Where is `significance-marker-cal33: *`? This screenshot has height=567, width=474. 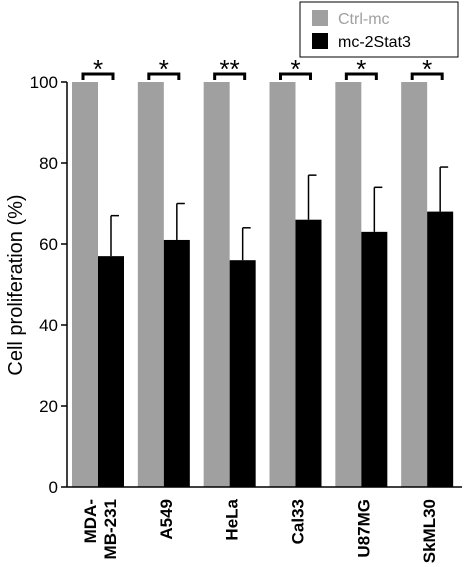
significance-marker-cal33: * is located at coordinates (295, 69).